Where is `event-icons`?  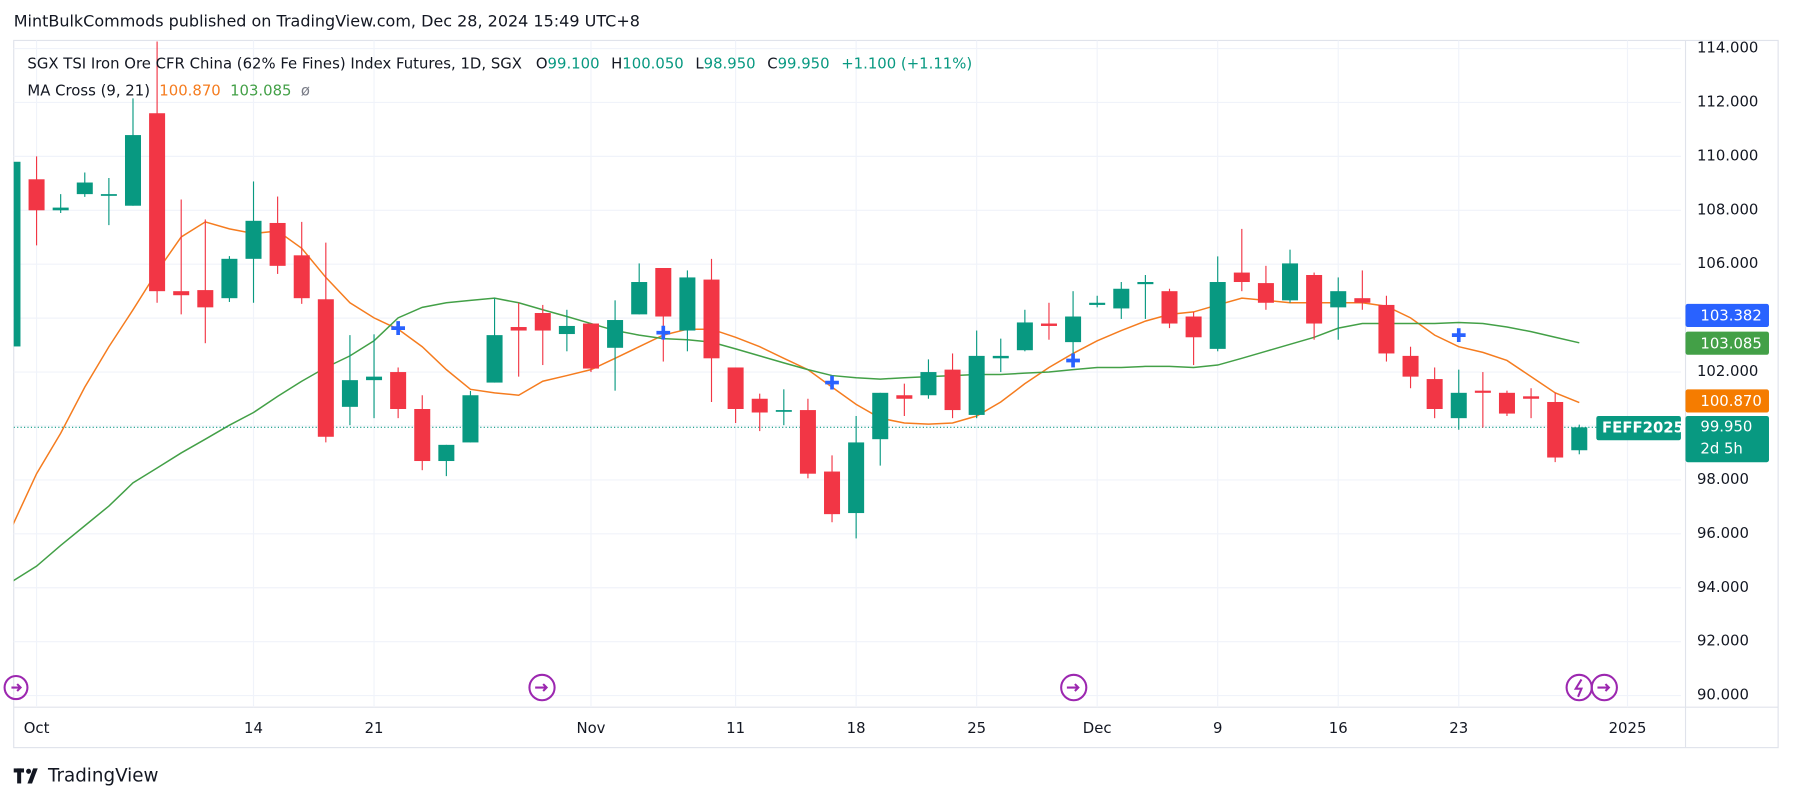
event-icons is located at coordinates (810, 687).